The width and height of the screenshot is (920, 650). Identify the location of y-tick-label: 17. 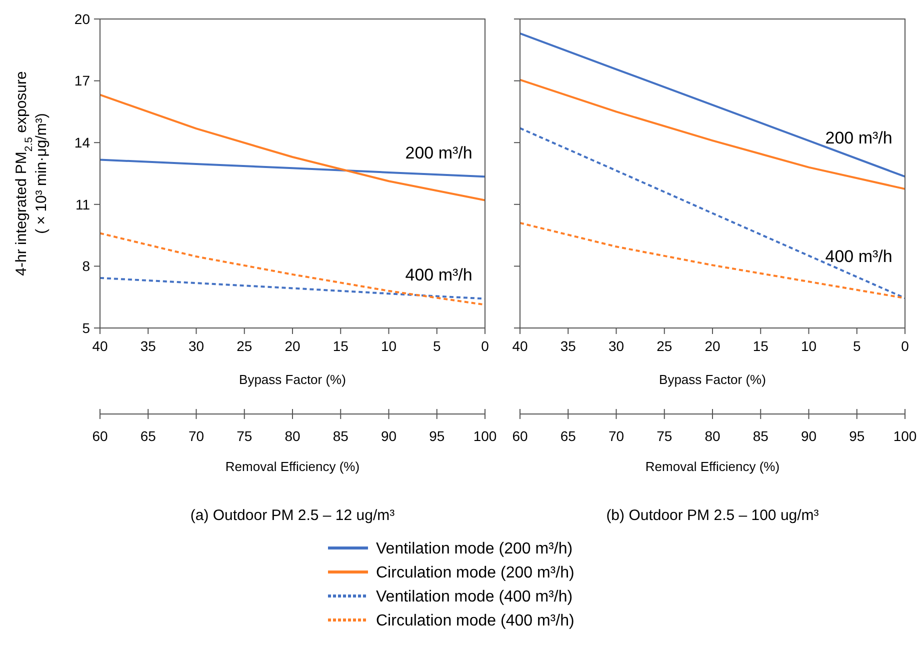
(82, 80).